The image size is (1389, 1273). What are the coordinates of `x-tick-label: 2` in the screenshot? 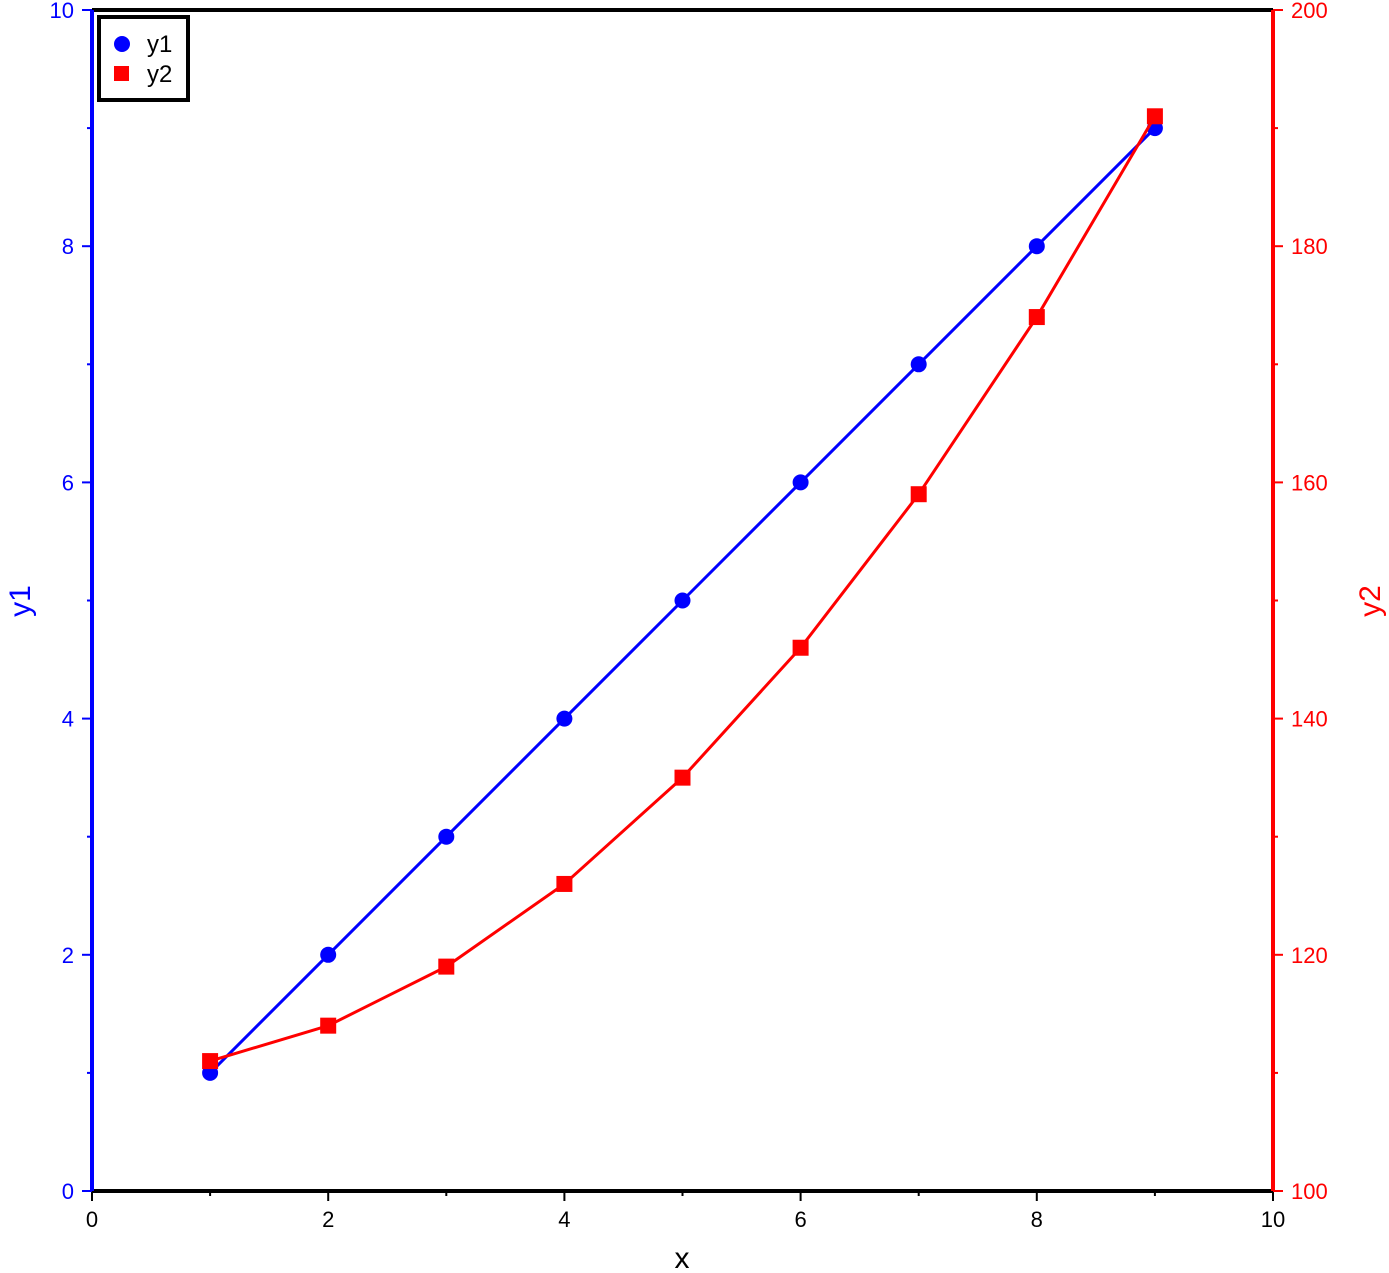 It's located at (328, 1219).